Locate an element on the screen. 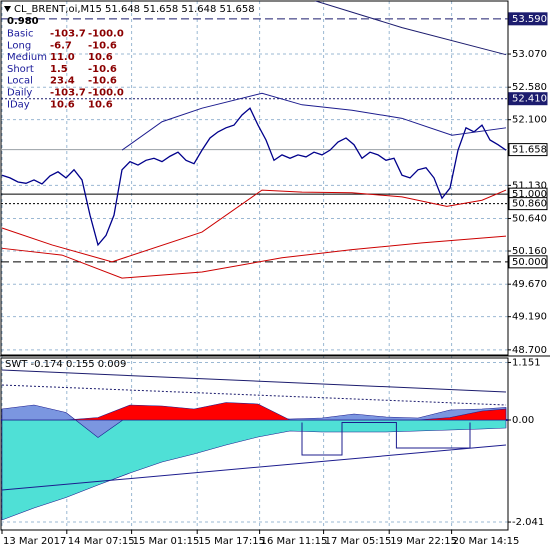 The height and width of the screenshot is (550, 550). subtitle: 0.980 is located at coordinates (23, 21).